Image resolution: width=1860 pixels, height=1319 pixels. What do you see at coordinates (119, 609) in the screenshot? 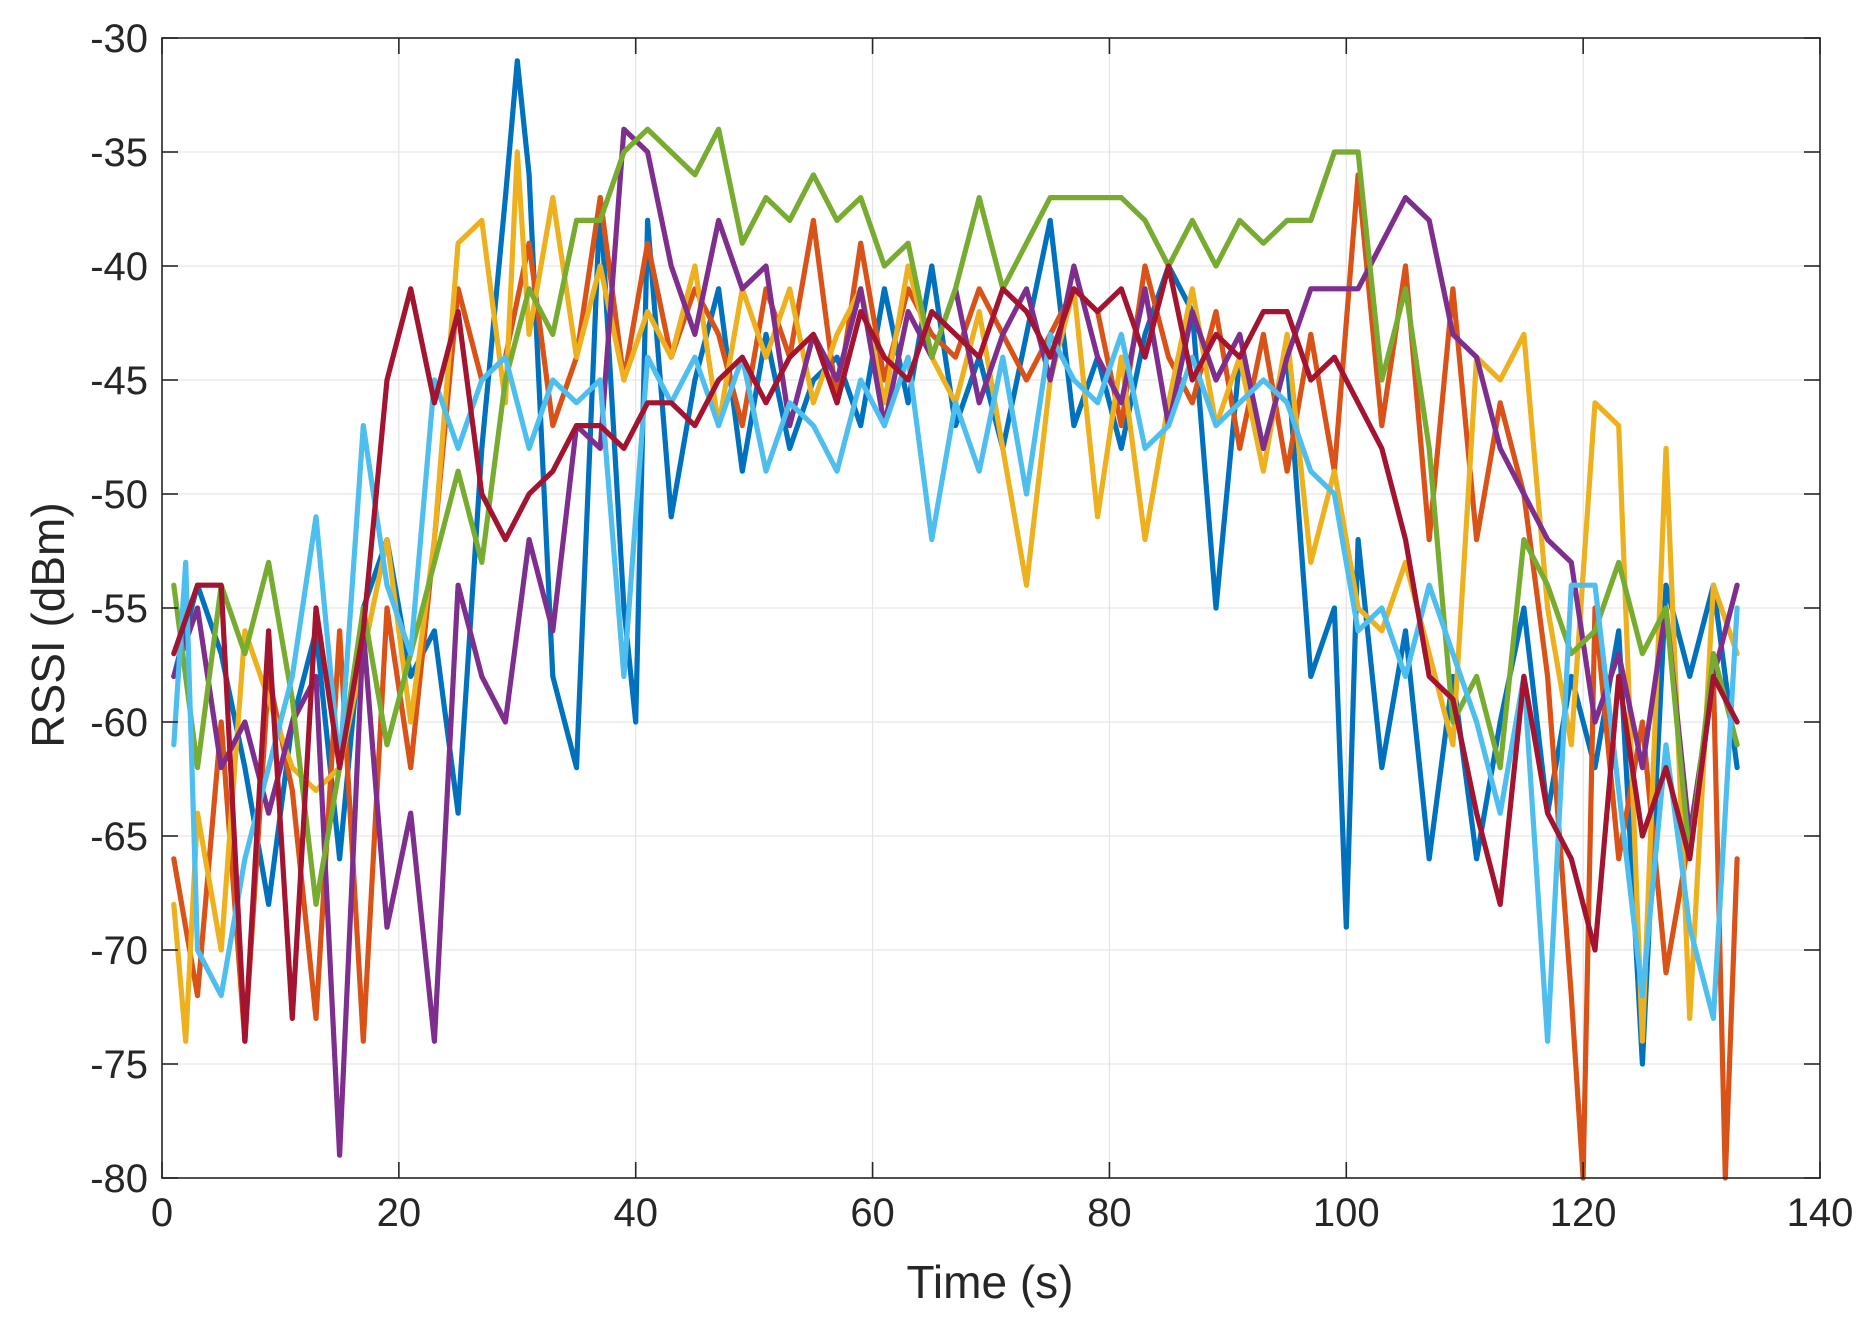
I see `y-tick-label: -55` at bounding box center [119, 609].